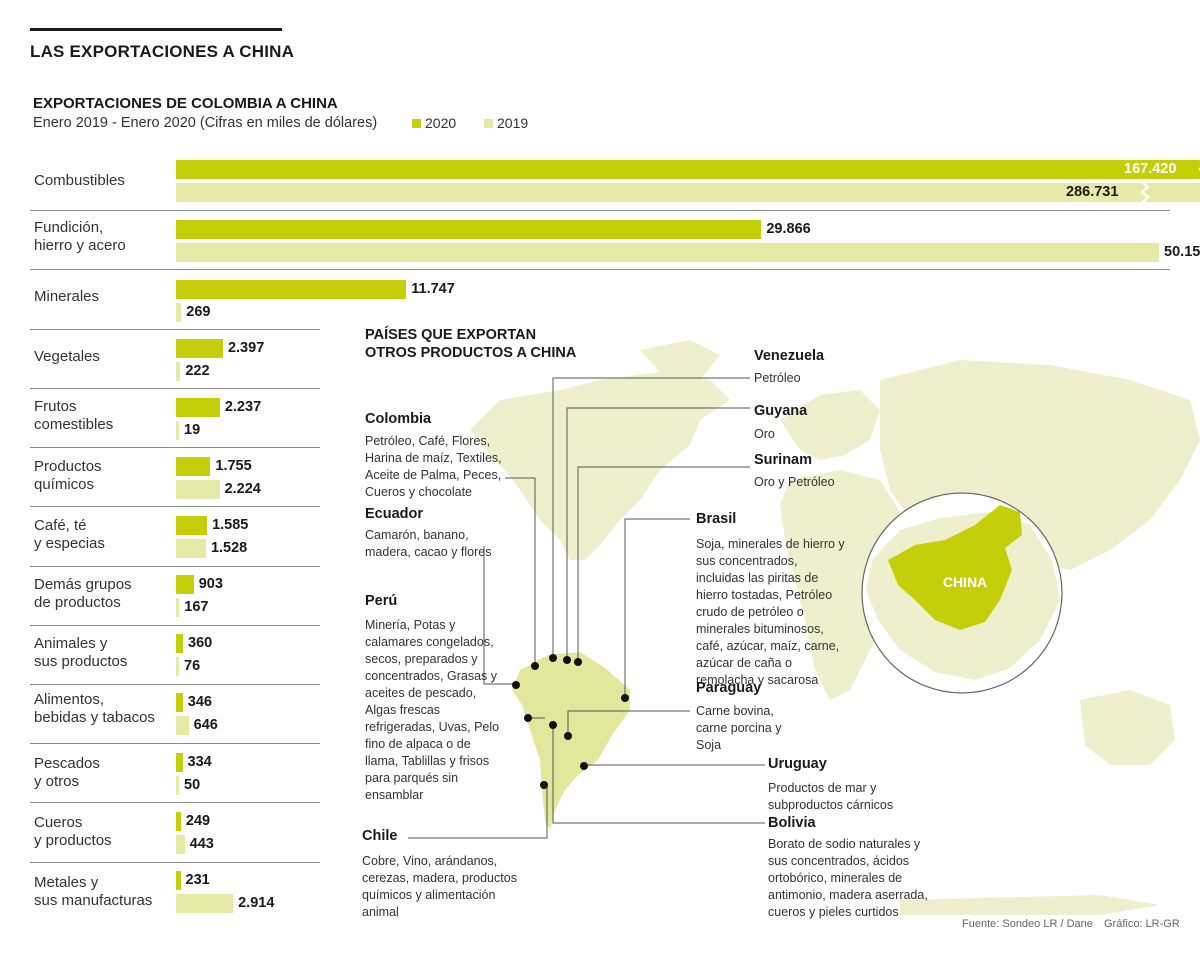 The image size is (1200, 957). What do you see at coordinates (205, 725) in the screenshot?
I see `value-label: 646` at bounding box center [205, 725].